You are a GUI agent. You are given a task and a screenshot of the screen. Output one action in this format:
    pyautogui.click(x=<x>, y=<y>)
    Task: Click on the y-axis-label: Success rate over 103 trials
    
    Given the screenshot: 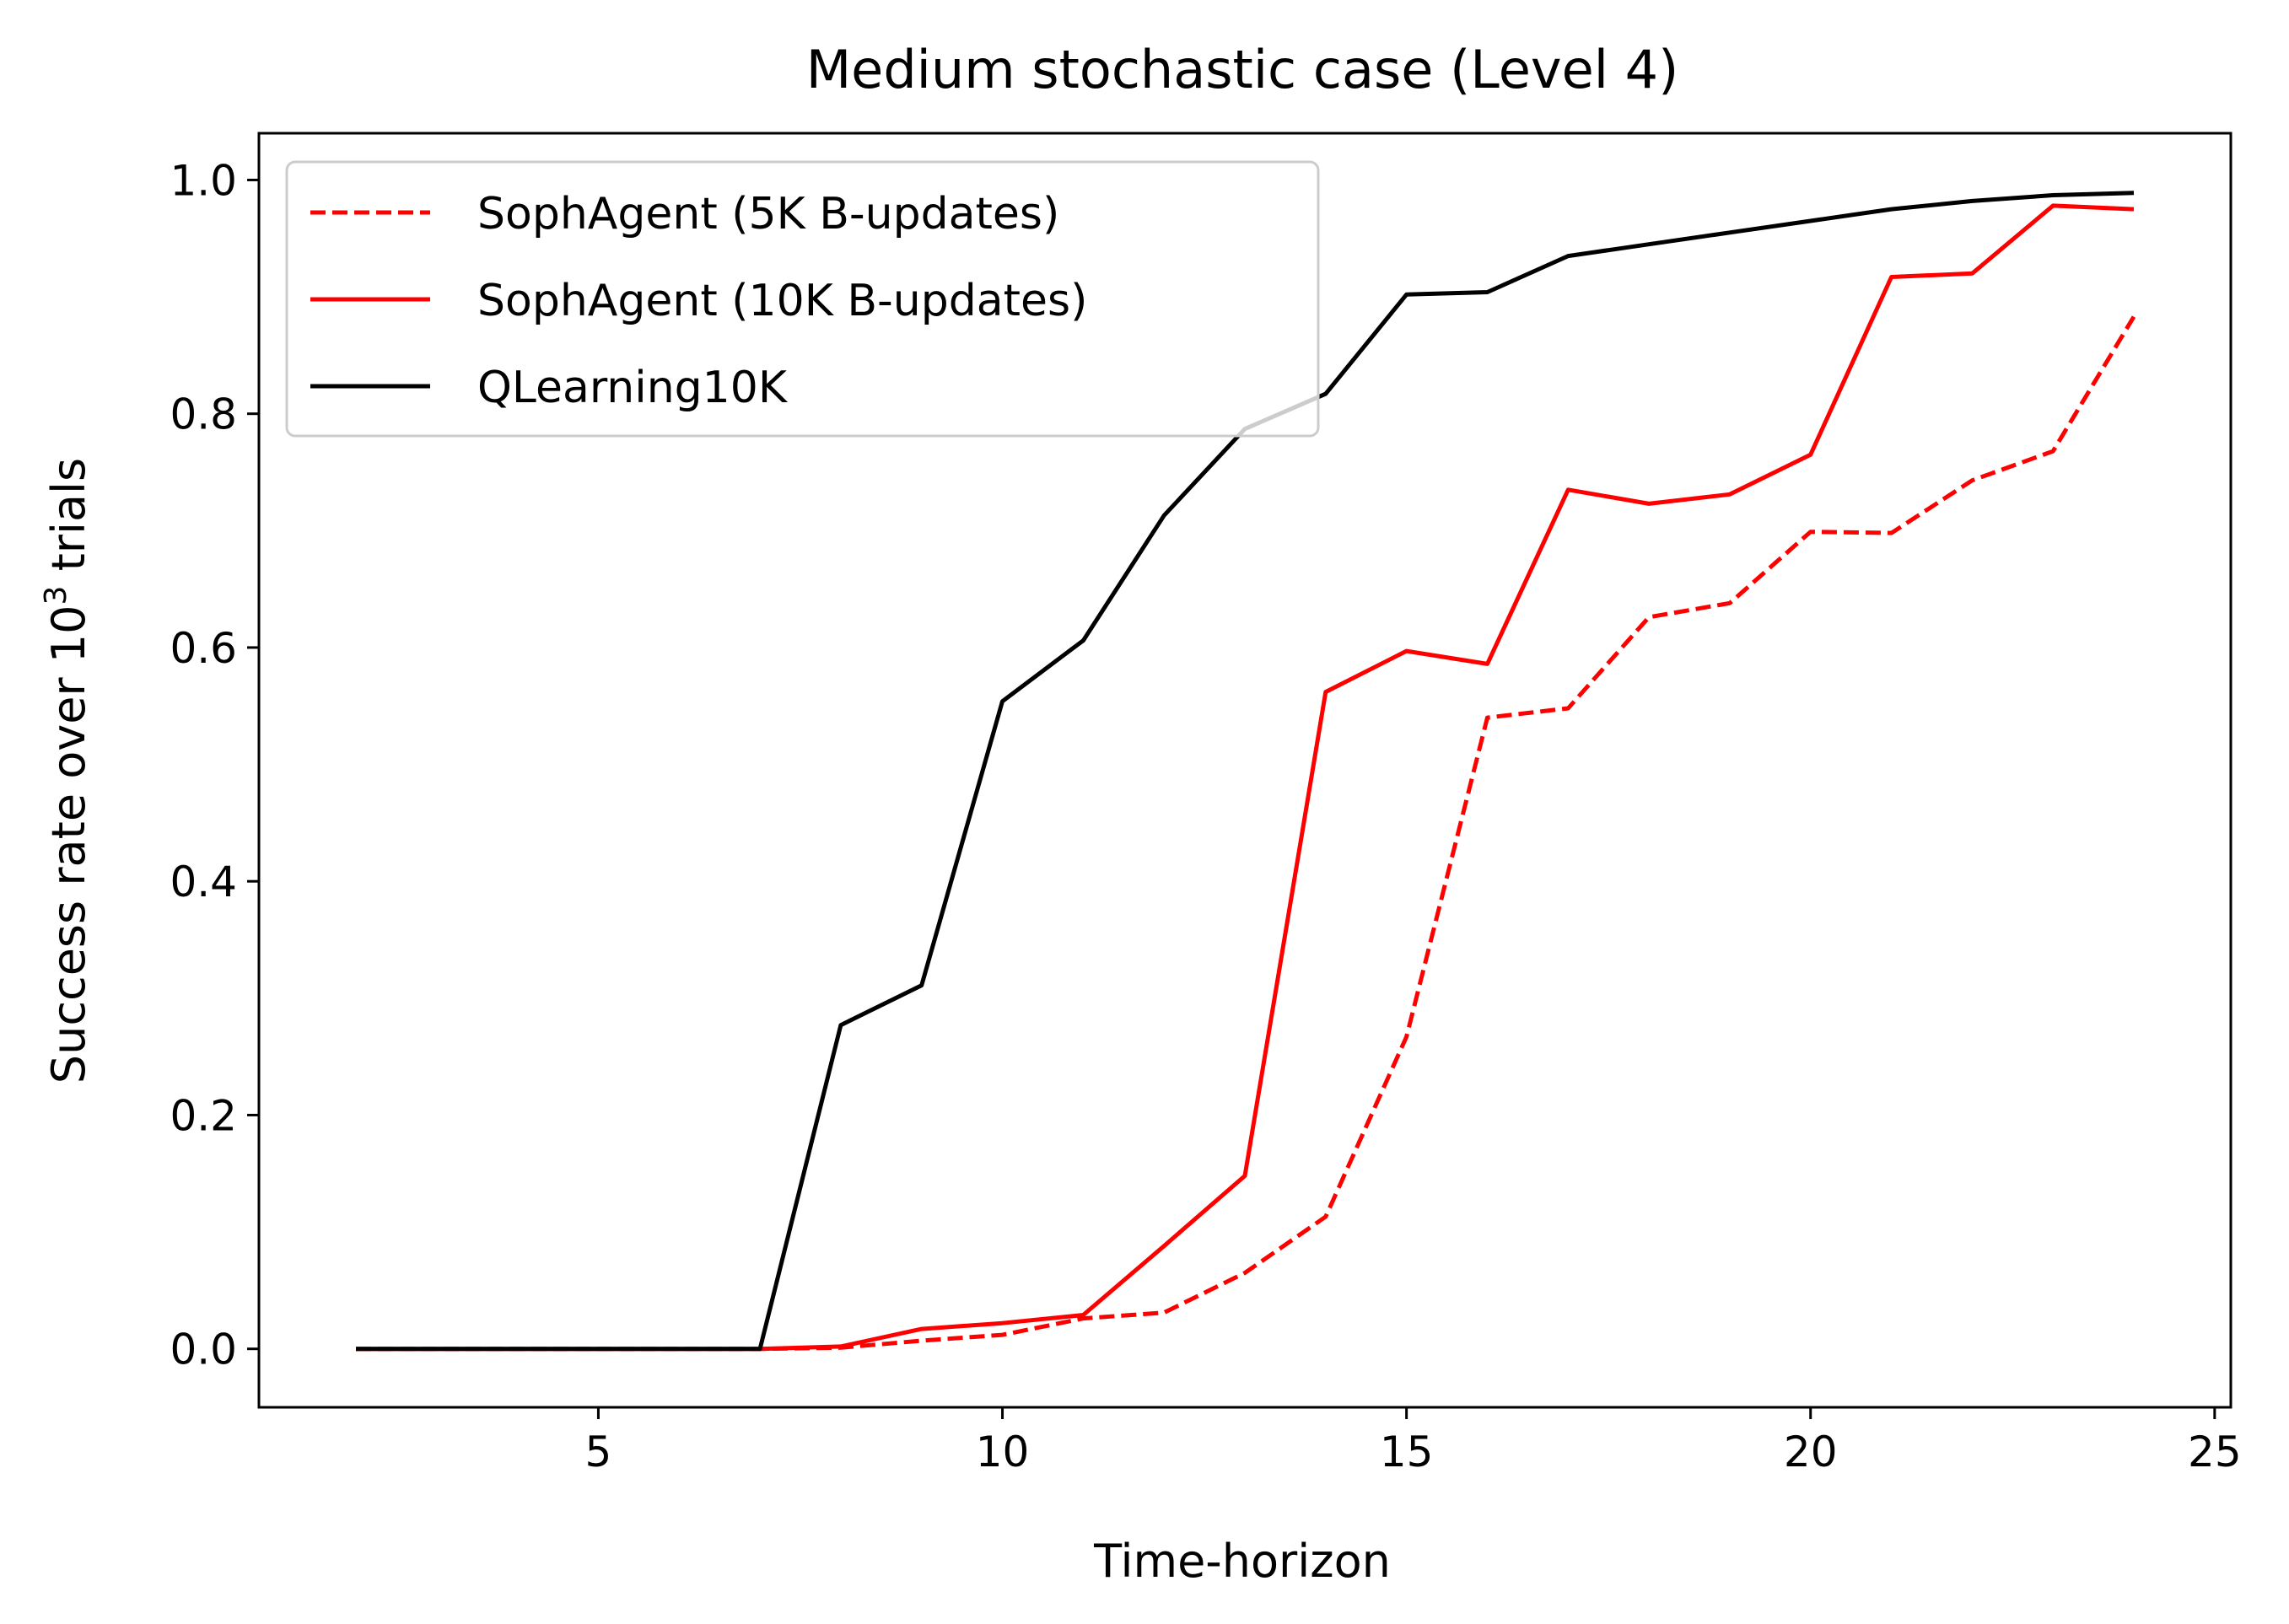 What is the action you would take?
    pyautogui.click(x=67, y=771)
    